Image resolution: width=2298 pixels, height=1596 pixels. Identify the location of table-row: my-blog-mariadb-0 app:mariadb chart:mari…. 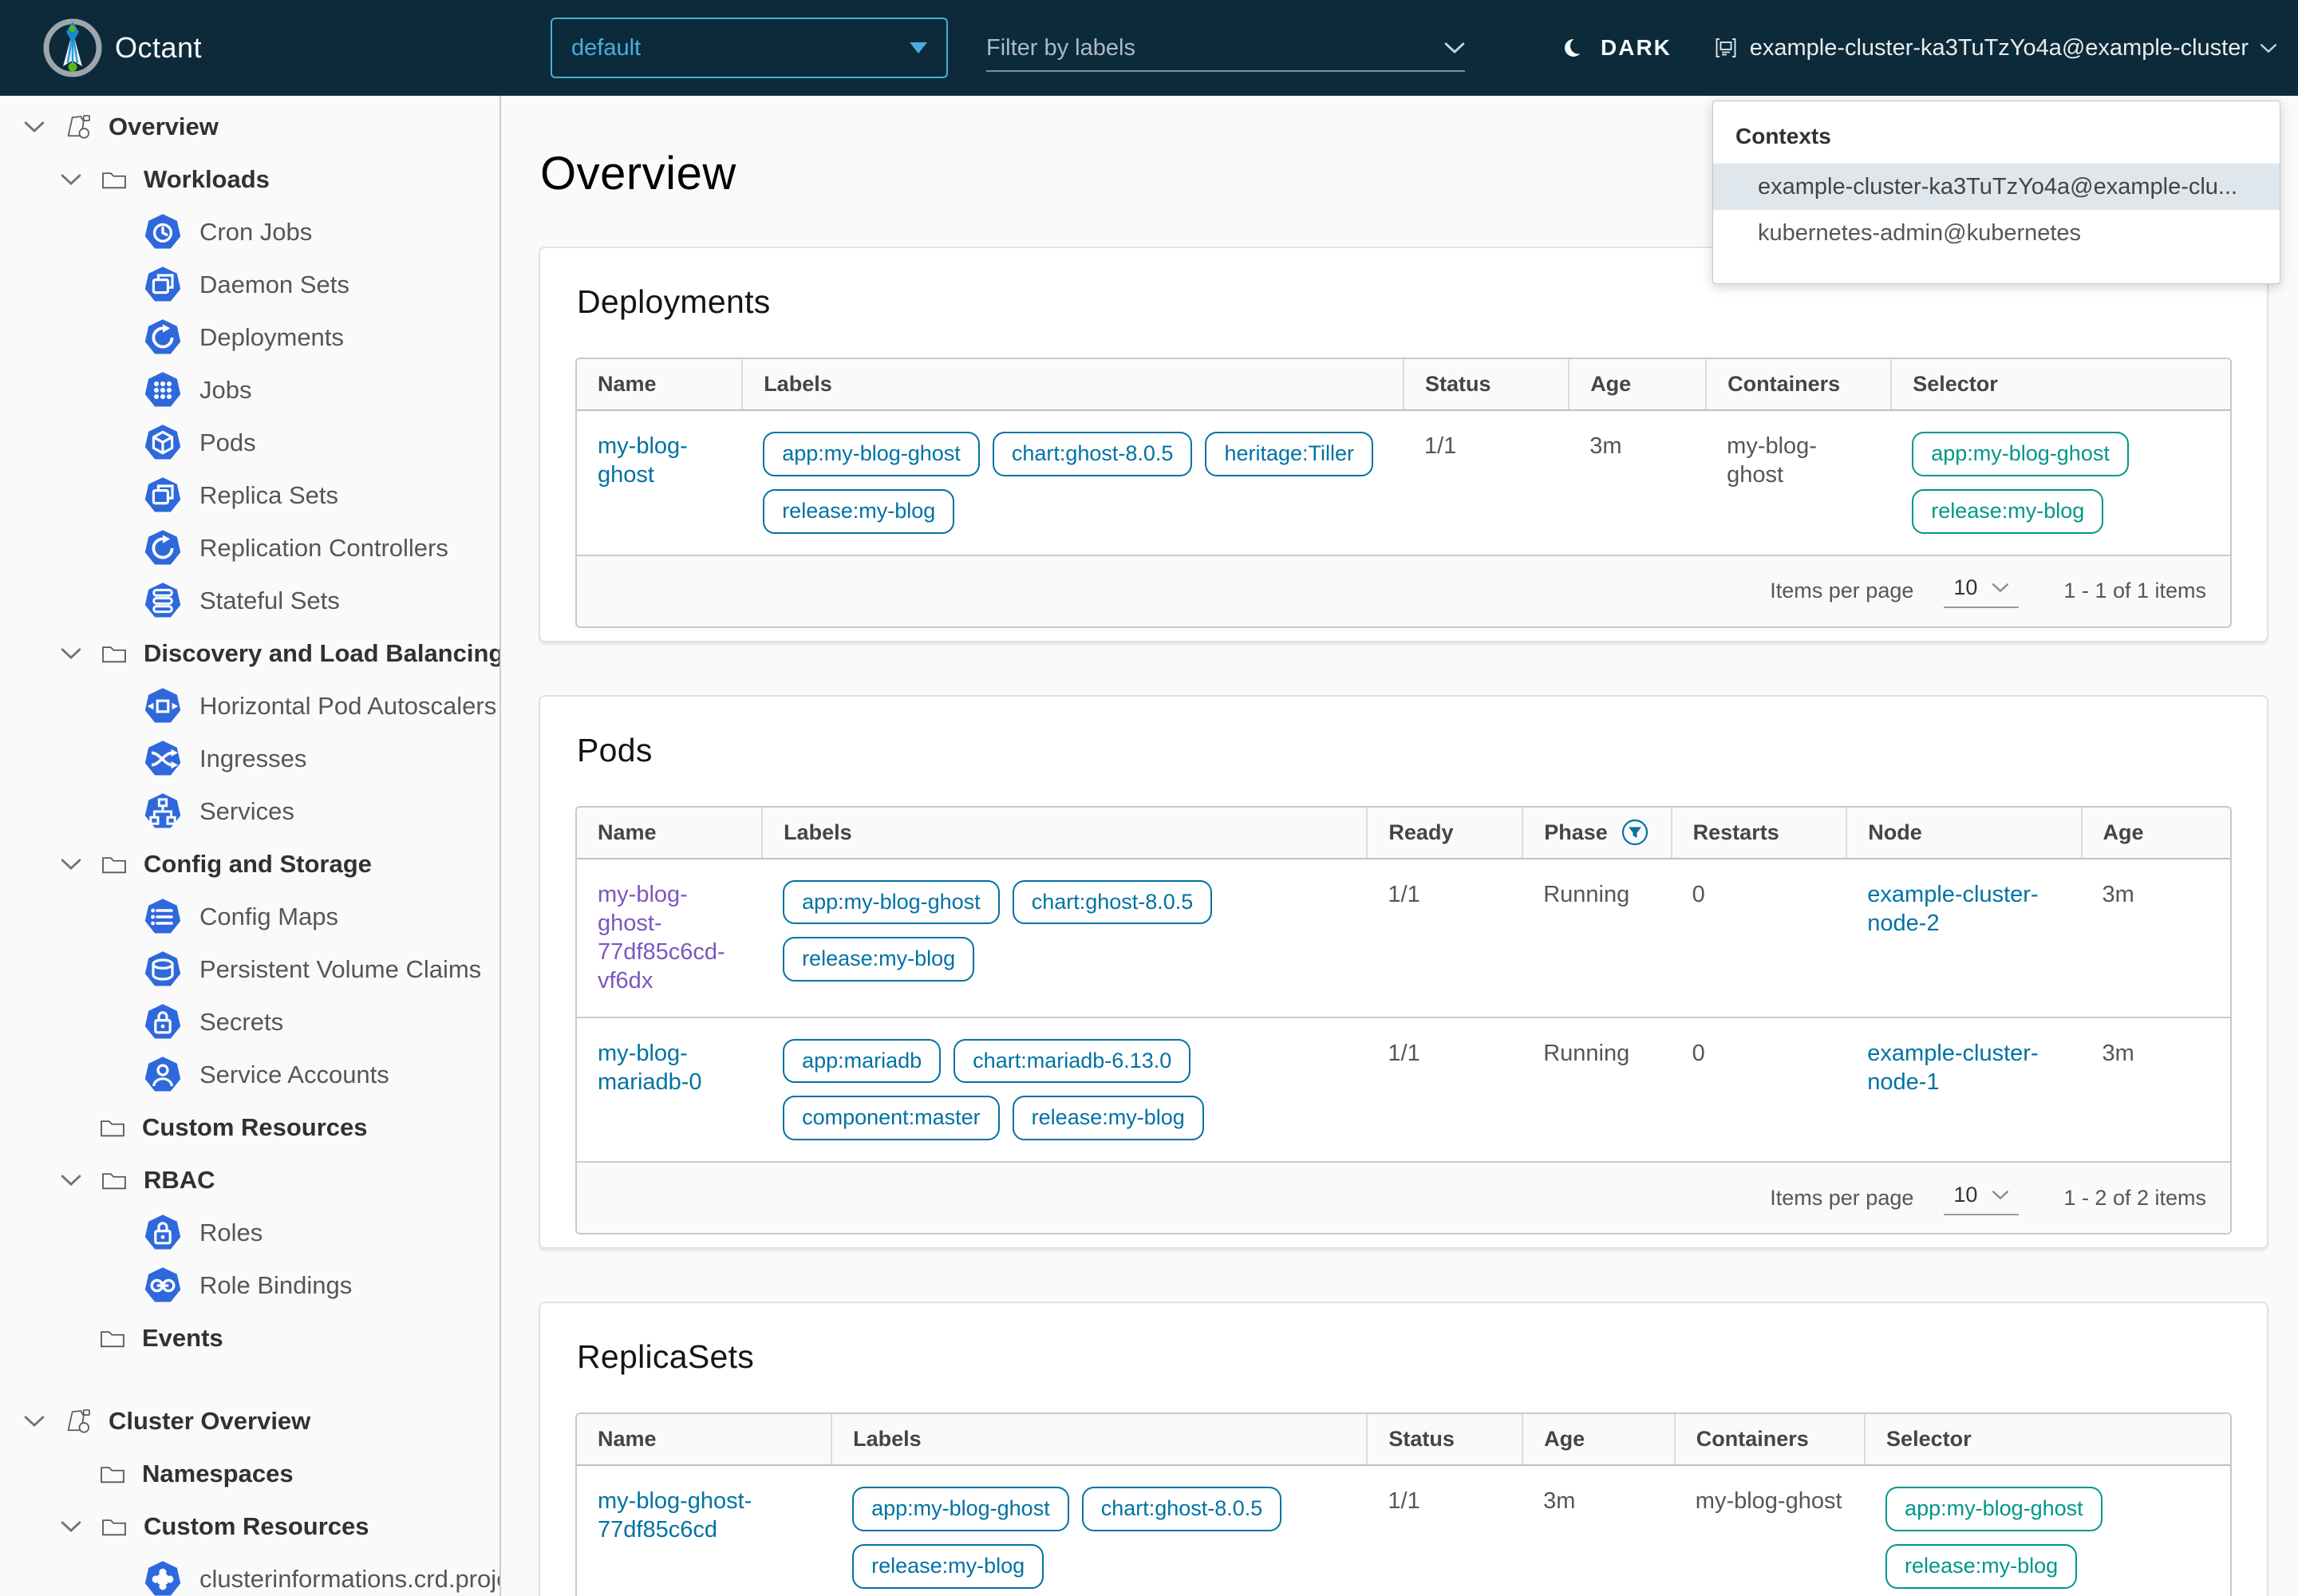
(1404, 1088).